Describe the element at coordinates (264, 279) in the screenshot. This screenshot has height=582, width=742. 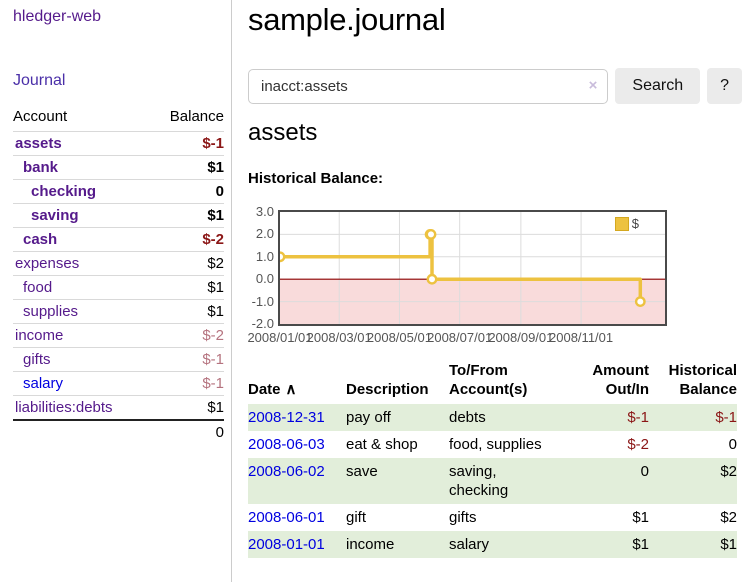
I see `y-axis-tick-label: 0.0` at that location.